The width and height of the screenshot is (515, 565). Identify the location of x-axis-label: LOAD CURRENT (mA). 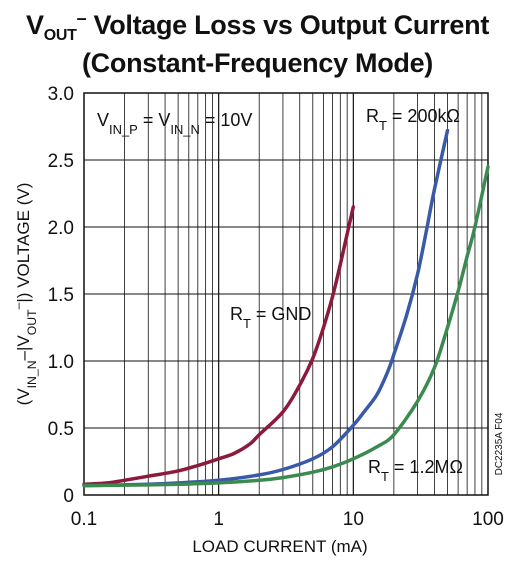
(279, 546).